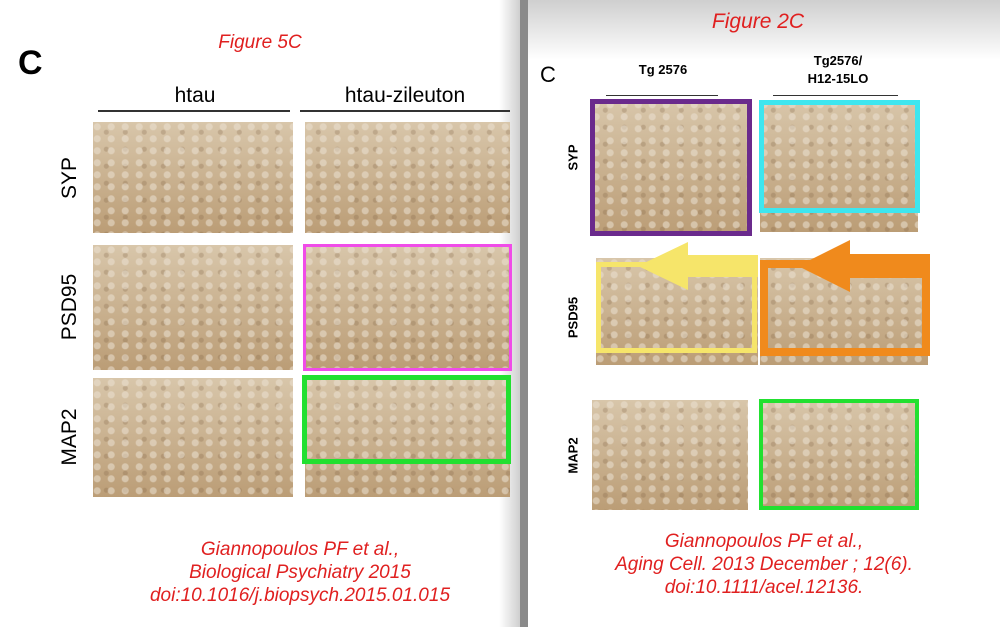 The width and height of the screenshot is (1000, 627). I want to click on column-label-line: Tg2576/, so click(838, 60).